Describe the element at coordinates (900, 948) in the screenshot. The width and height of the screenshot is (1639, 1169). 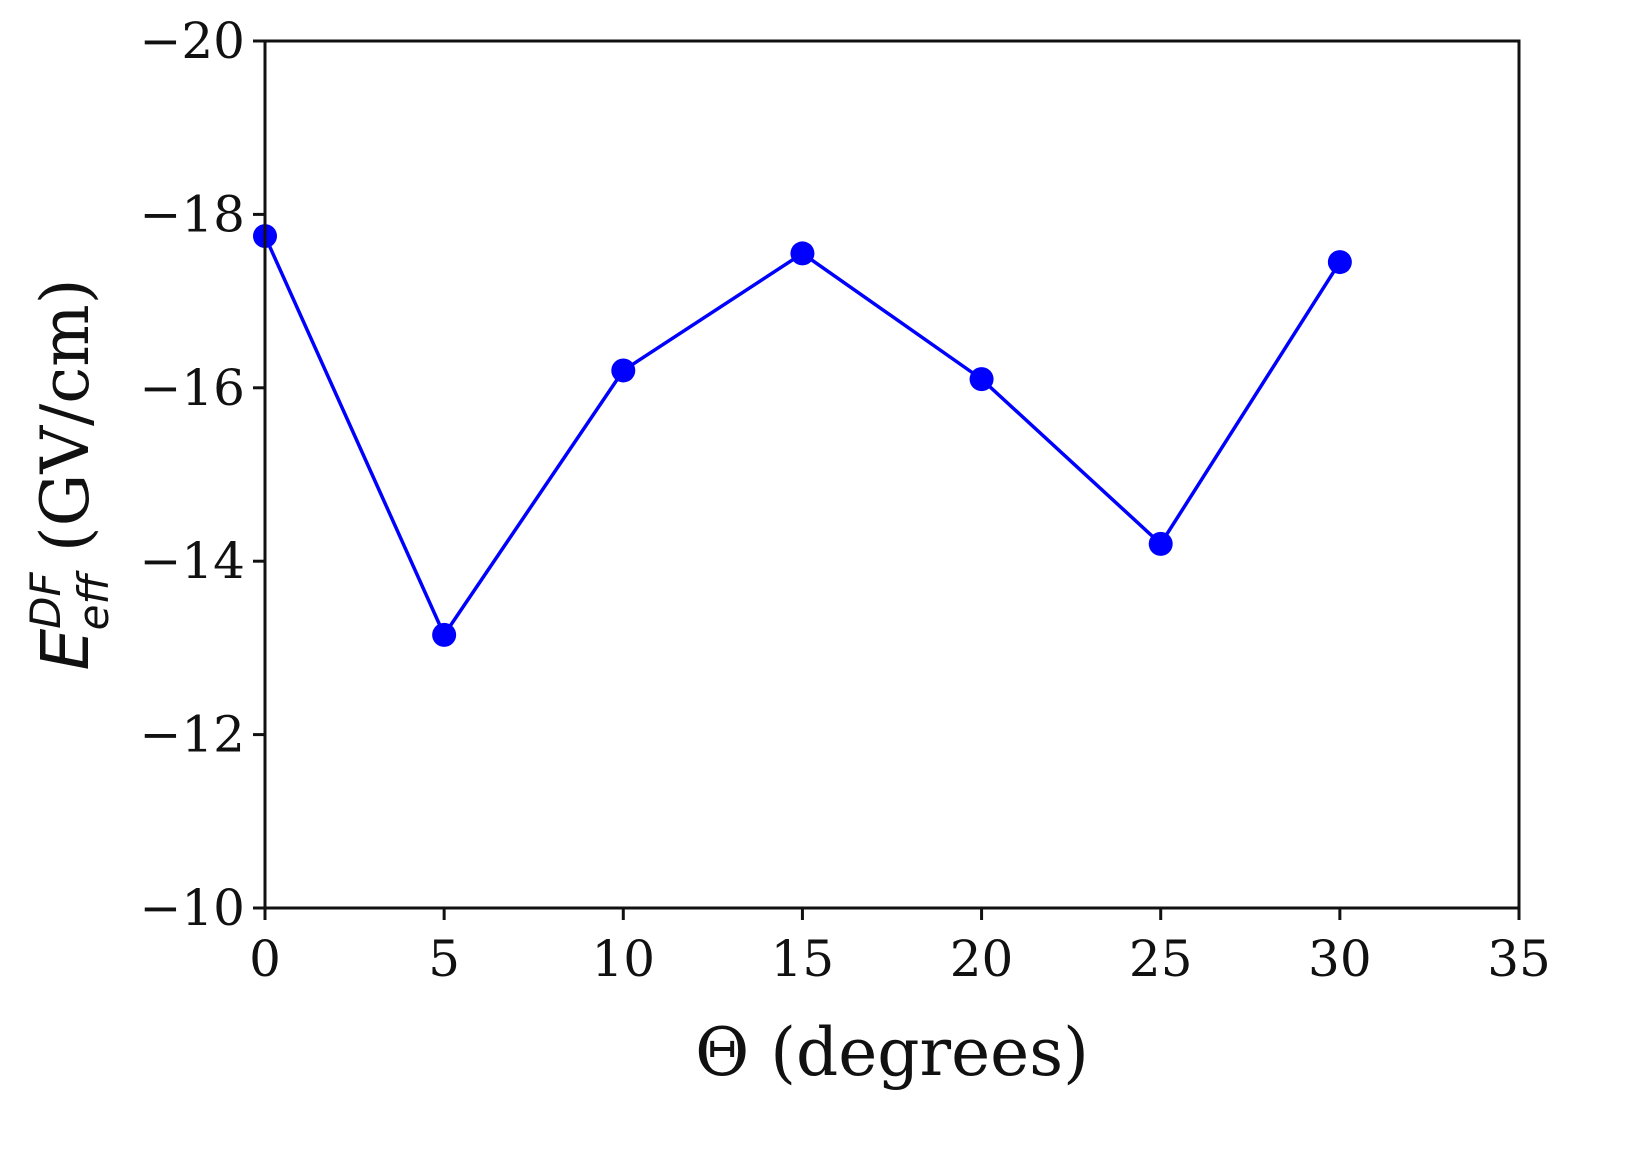
I see `x-axis-ticks: 0 5 10 15 20 25 30 35` at that location.